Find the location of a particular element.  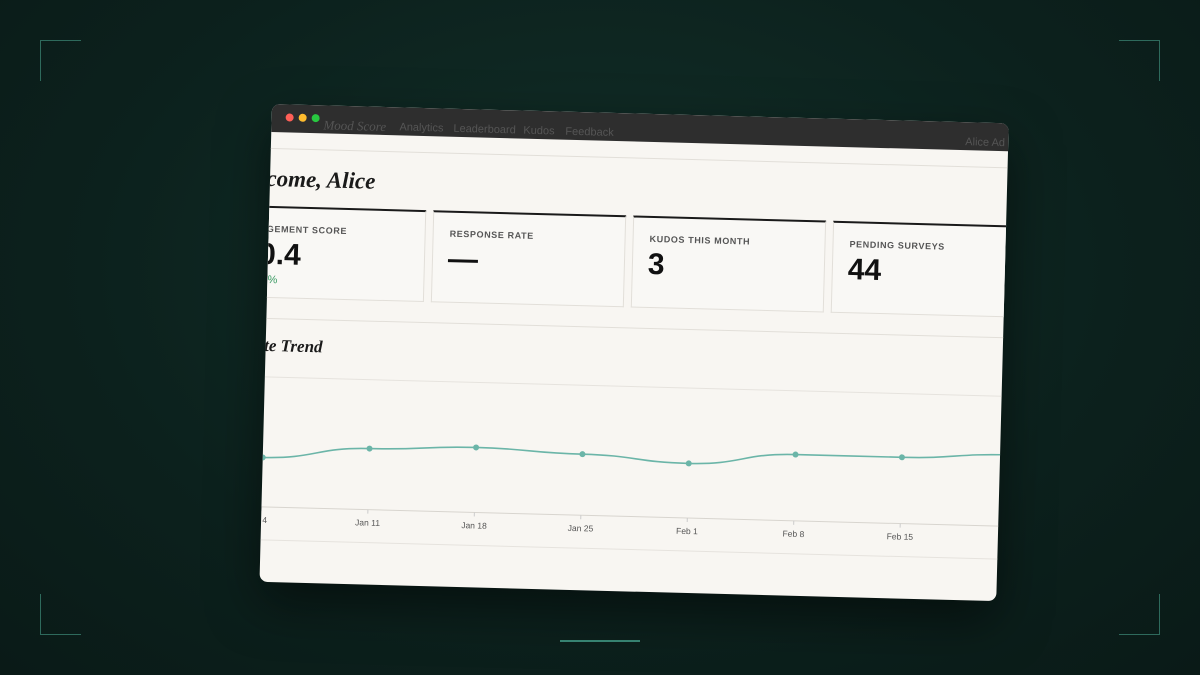

nav-link: Feedback is located at coordinates (589, 132).